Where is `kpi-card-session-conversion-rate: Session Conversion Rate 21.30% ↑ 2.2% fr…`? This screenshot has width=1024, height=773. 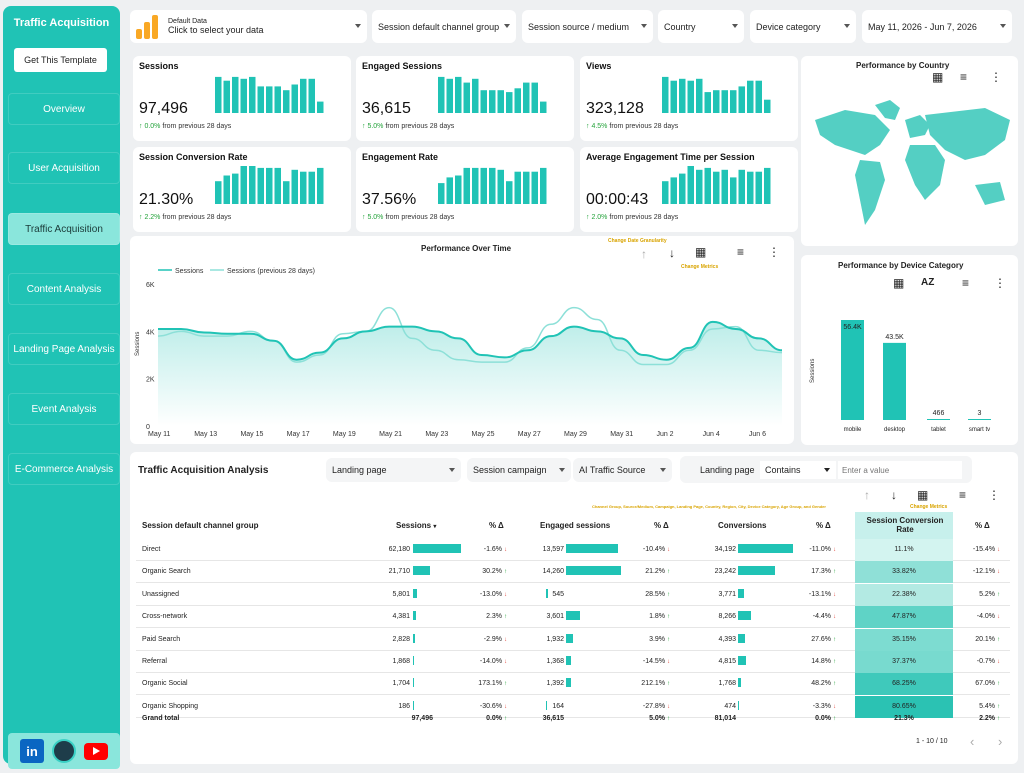 kpi-card-session-conversion-rate: Session Conversion Rate 21.30% ↑ 2.2% fr… is located at coordinates (242, 189).